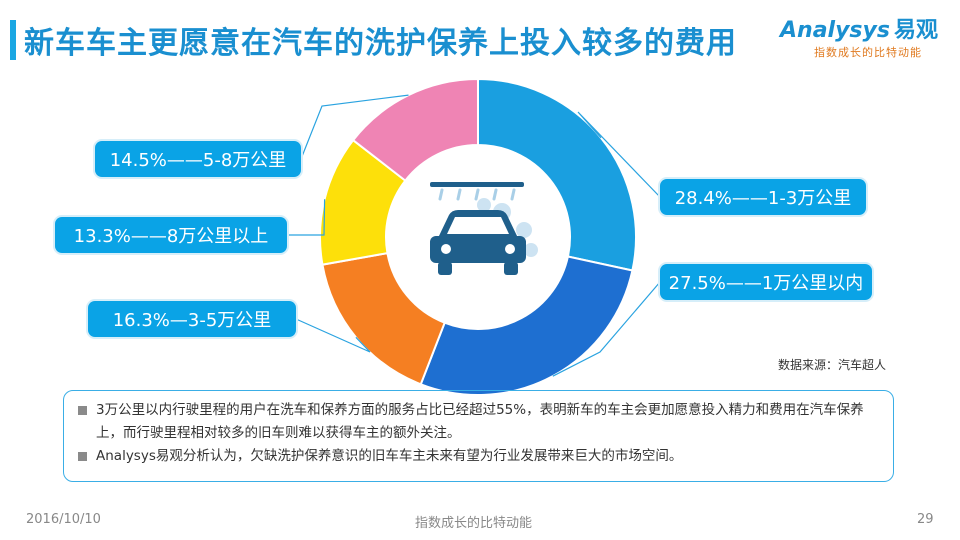 The height and width of the screenshot is (540, 960). I want to click on slice-within-1w, so click(526, 325).